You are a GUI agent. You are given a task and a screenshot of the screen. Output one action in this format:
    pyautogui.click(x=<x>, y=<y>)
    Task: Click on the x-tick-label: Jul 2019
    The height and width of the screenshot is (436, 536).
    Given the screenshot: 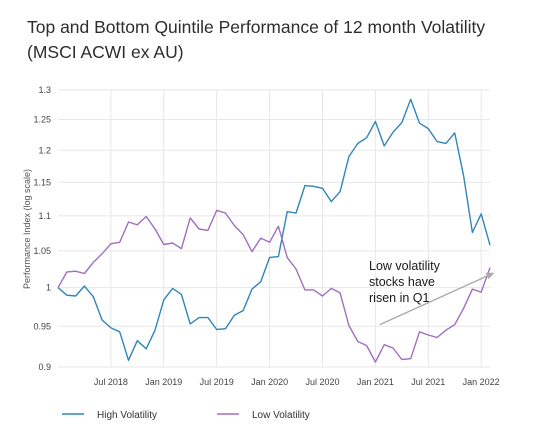 What is the action you would take?
    pyautogui.click(x=217, y=382)
    